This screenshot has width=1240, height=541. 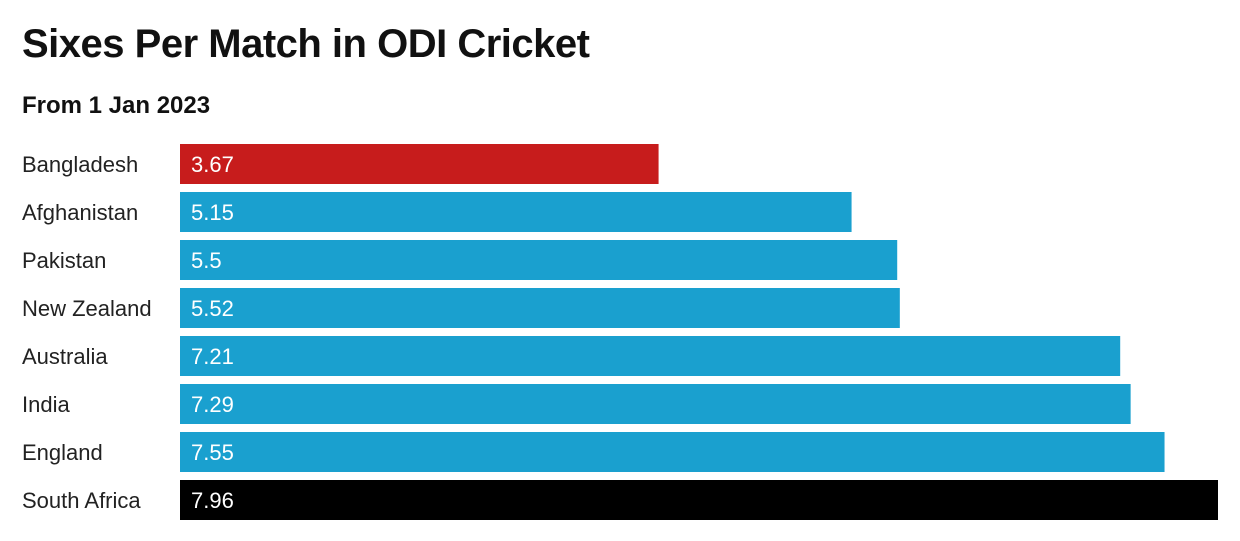 I want to click on chart-title: Sixes Per Match in ODI Cricket, so click(x=306, y=44).